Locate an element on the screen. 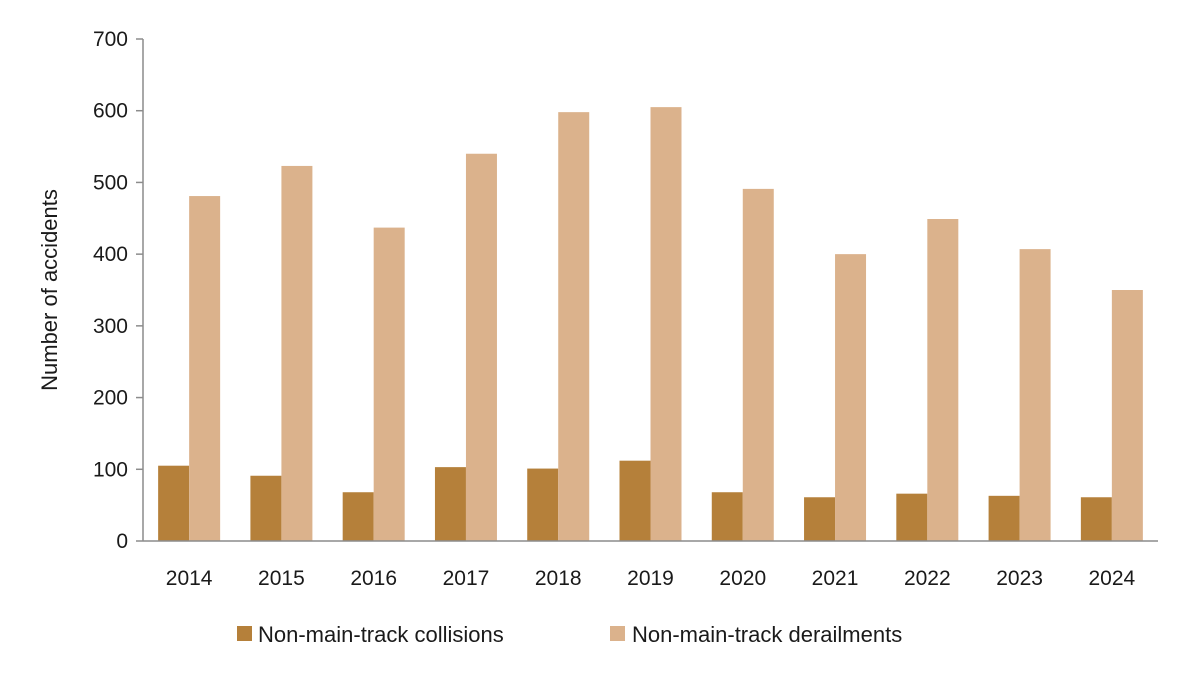 Image resolution: width=1200 pixels, height=673 pixels. x-tick-label: 2014 is located at coordinates (189, 578).